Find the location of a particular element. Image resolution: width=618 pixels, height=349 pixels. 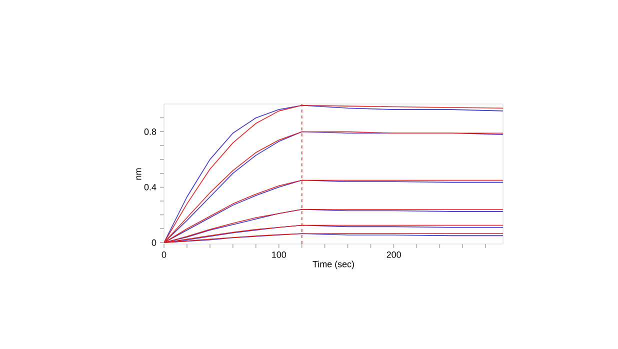

y-tick-label: 0.8 is located at coordinates (150, 131).